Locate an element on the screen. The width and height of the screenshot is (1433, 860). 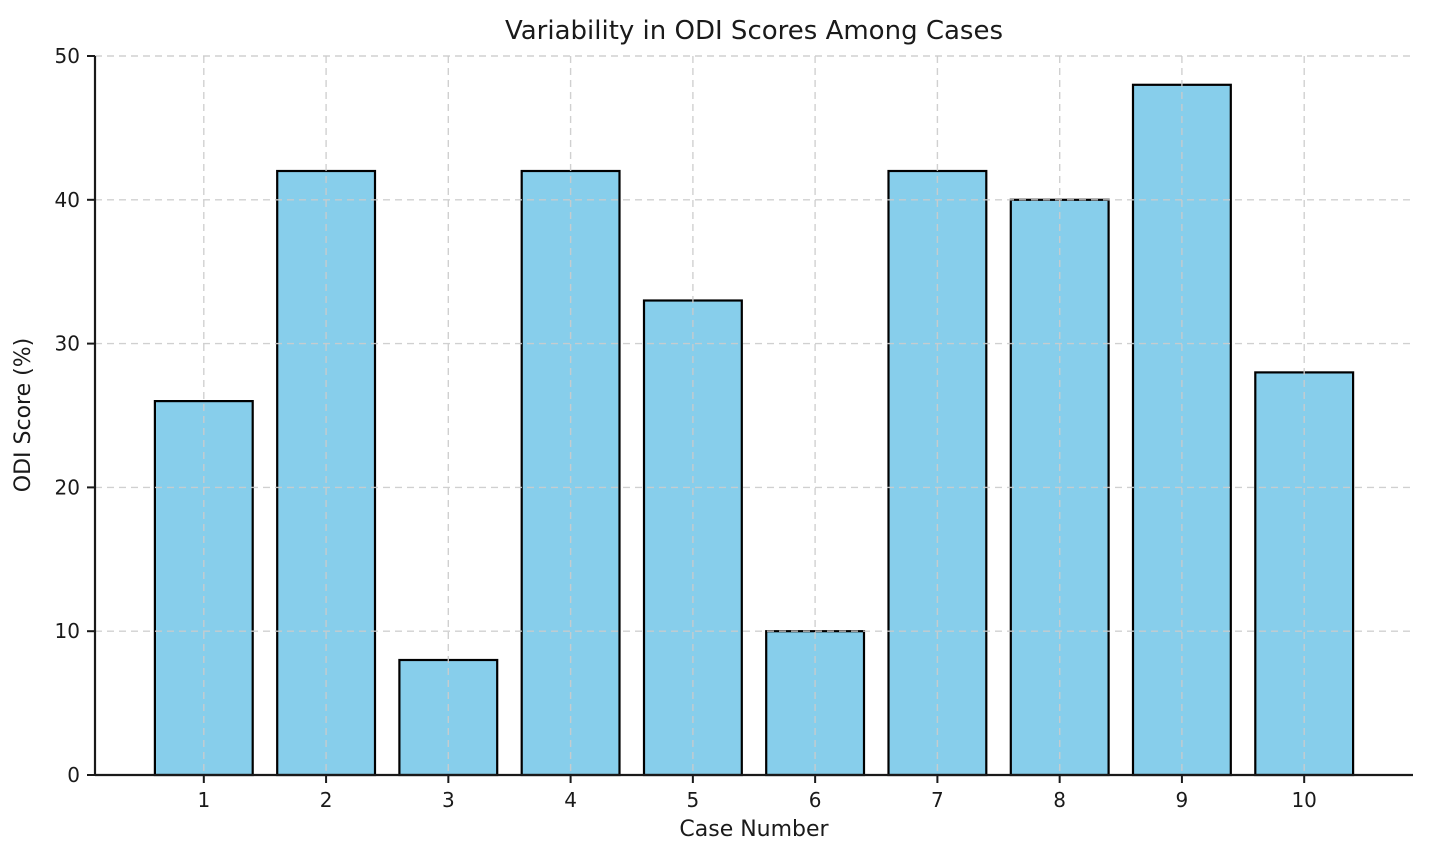
chart-title: Variability in ODI Scores Among Cases is located at coordinates (754, 31).